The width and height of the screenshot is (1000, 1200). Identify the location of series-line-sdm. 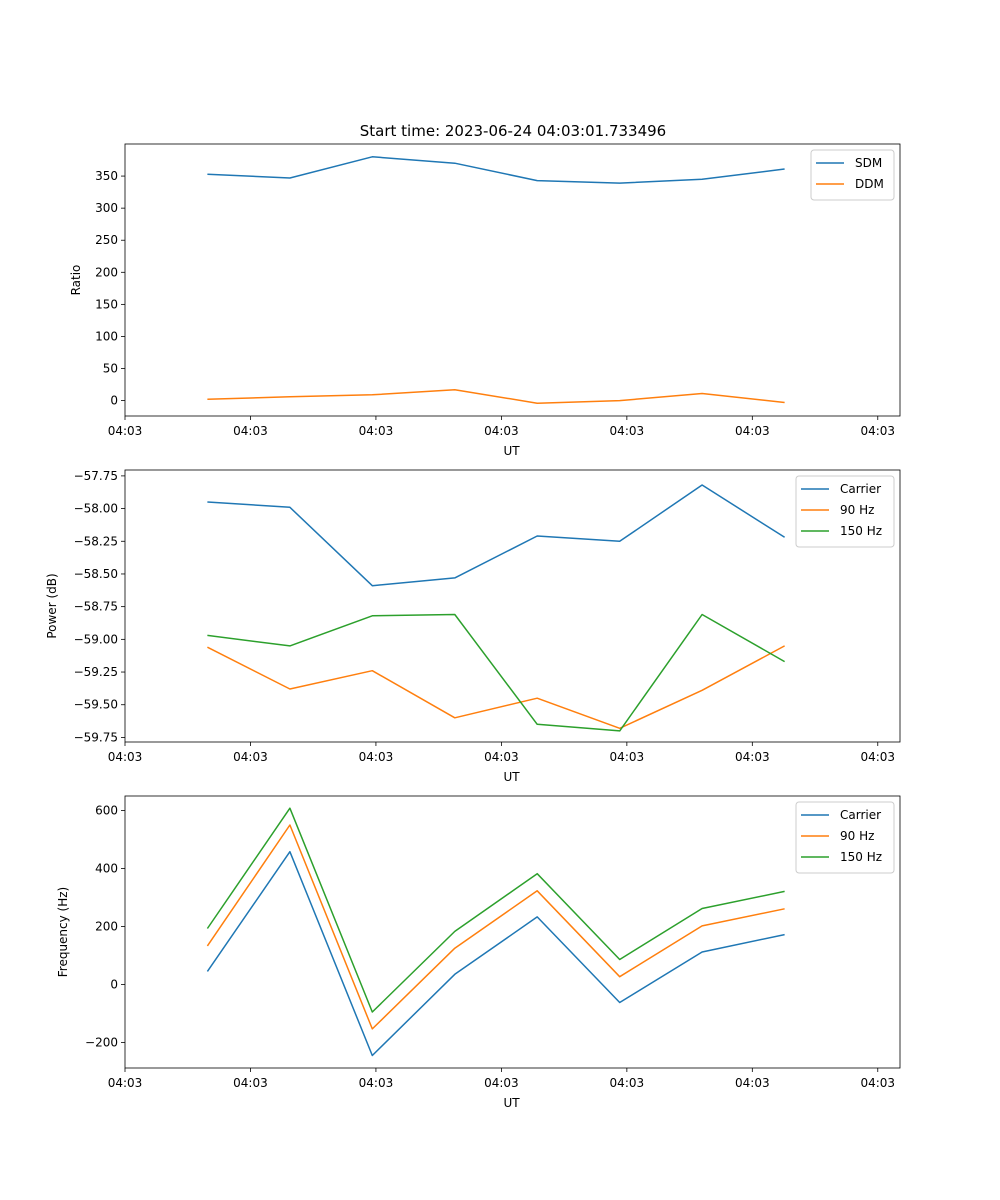
(496, 170).